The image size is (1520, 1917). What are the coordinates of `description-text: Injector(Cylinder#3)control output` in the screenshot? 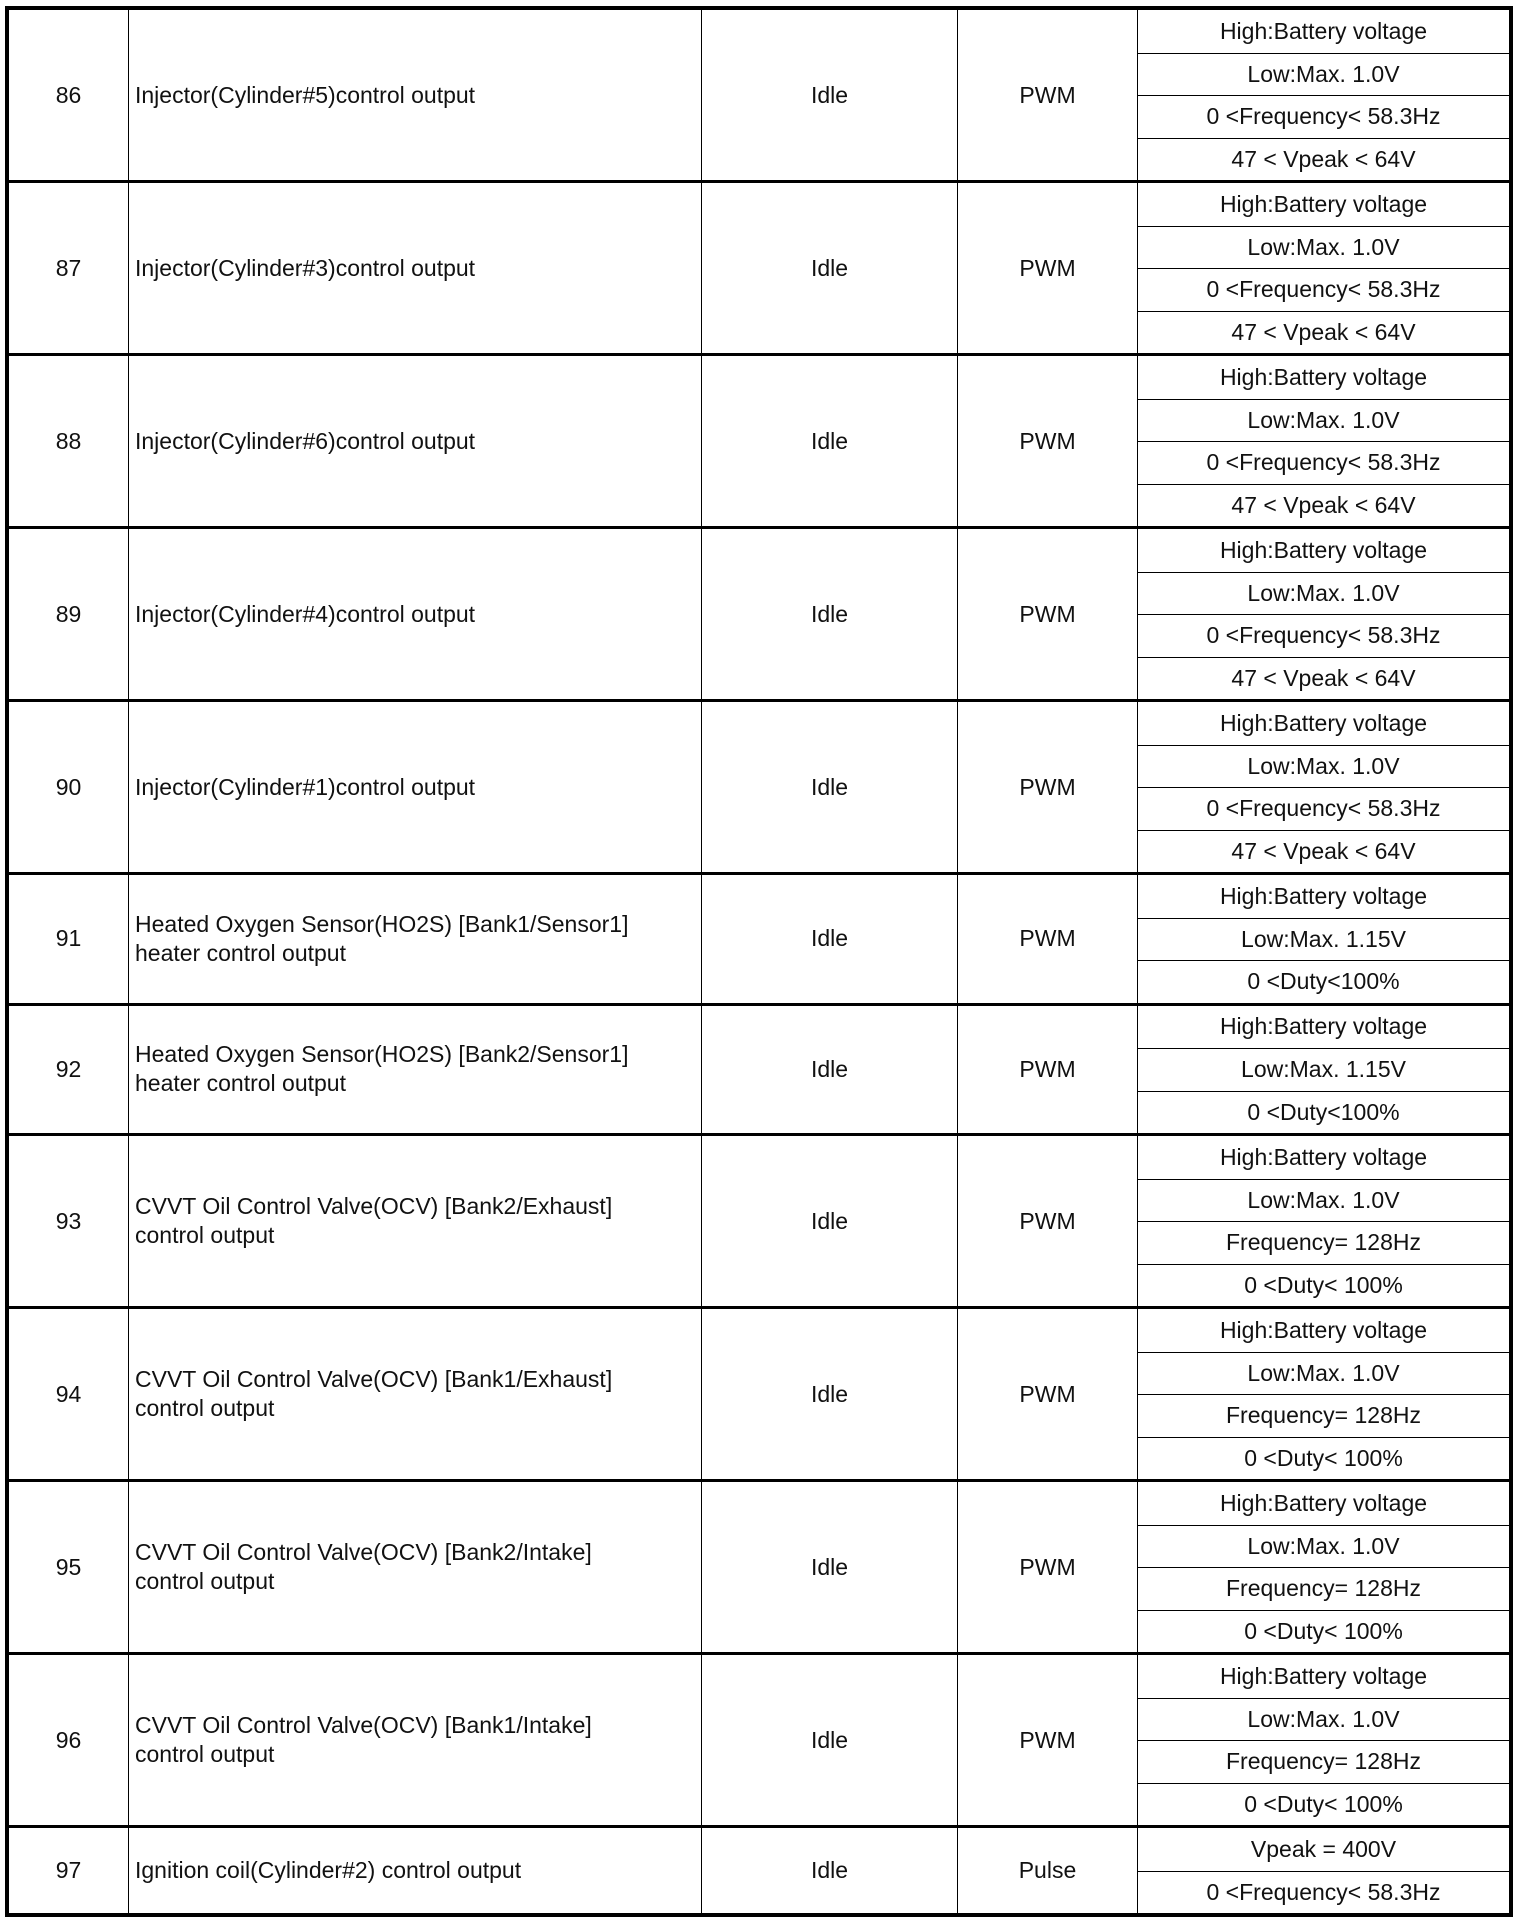 It's located at (305, 268).